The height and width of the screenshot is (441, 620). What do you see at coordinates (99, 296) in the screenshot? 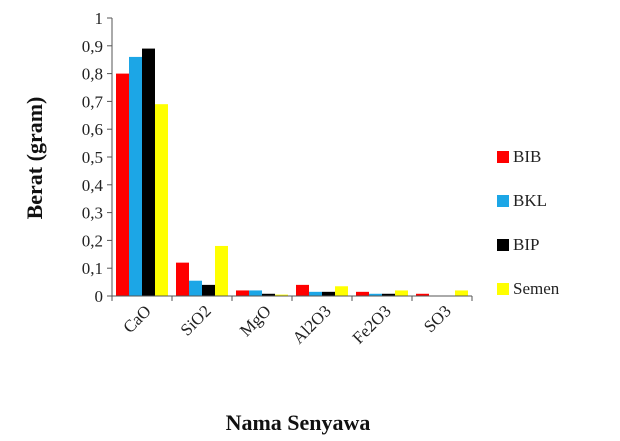
I see `y-tick-label: 0` at bounding box center [99, 296].